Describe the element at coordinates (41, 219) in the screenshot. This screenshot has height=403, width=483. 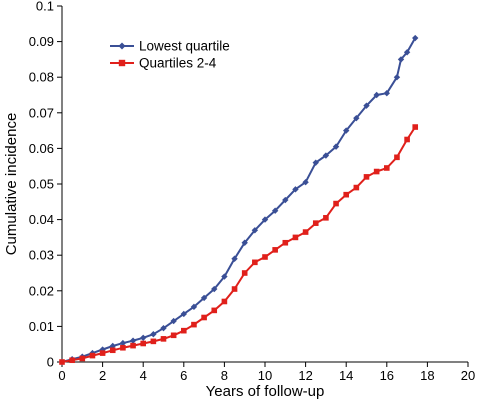
I see `y-tick-label: 0.04` at that location.